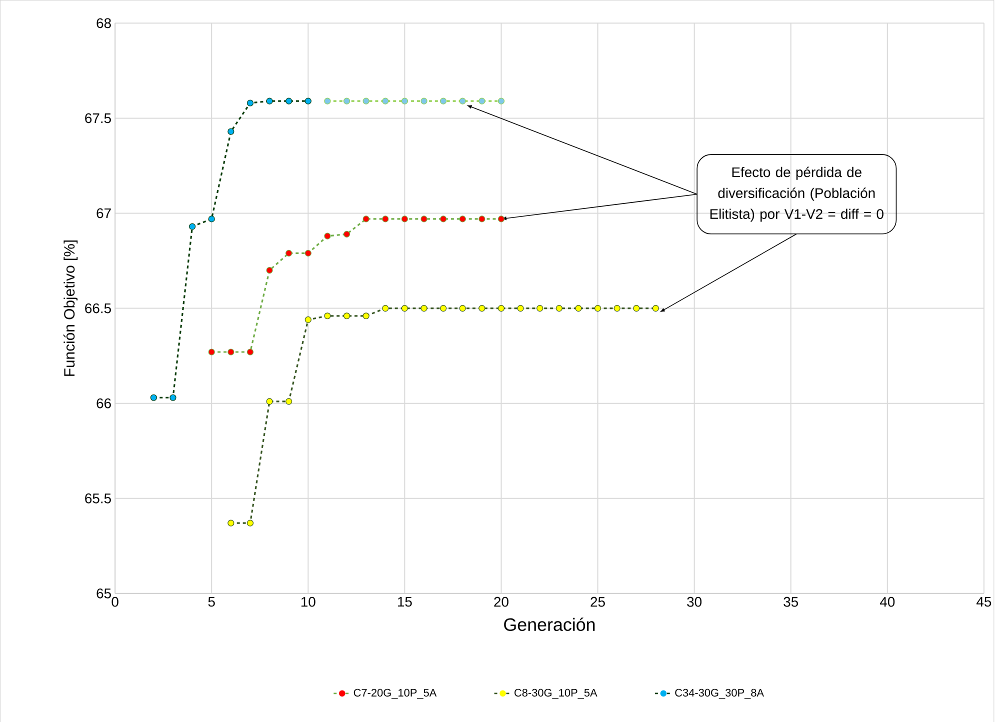  Describe the element at coordinates (98, 498) in the screenshot. I see `y-tick-label: 65.5` at that location.